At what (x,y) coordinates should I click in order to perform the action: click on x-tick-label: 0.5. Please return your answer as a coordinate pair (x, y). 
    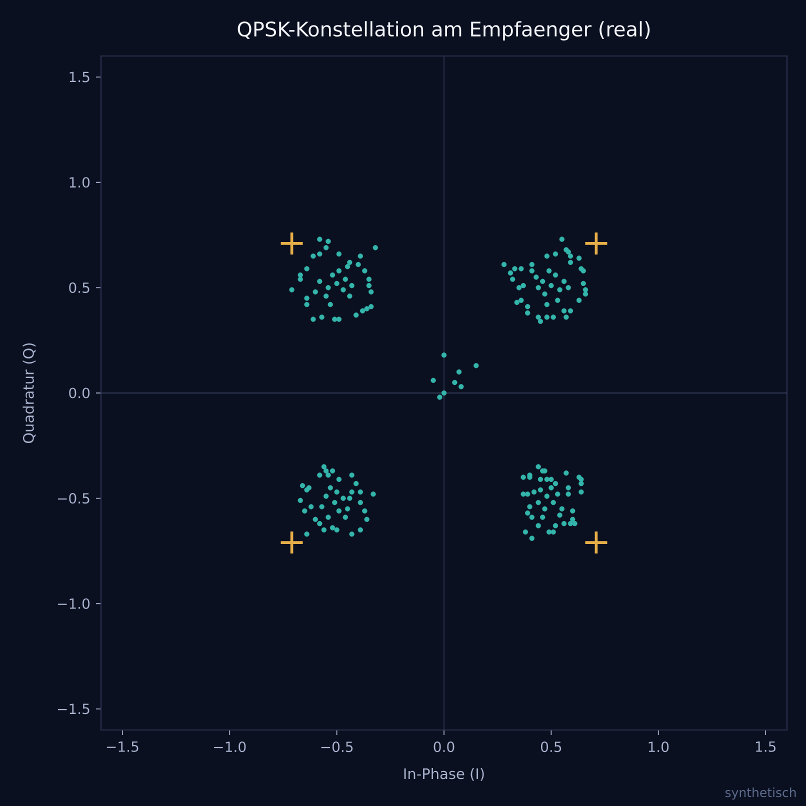
    Looking at the image, I should click on (551, 747).